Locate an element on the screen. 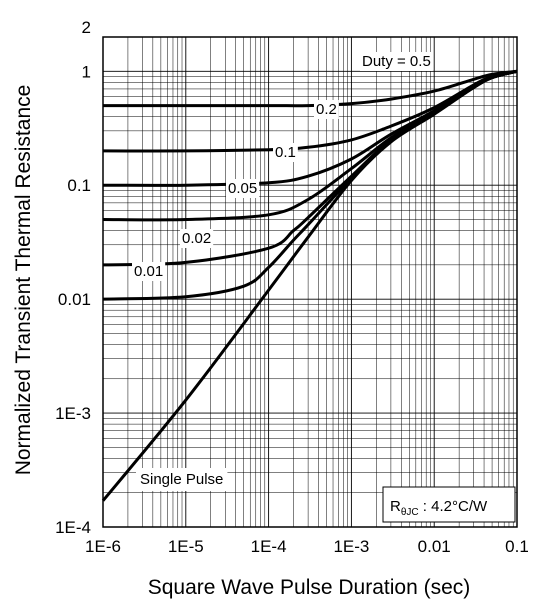 This screenshot has width=537, height=607. x-tick-labels: 1E-6 1E-5 1E-4 1E-3 0.01 0.1 is located at coordinates (307, 546).